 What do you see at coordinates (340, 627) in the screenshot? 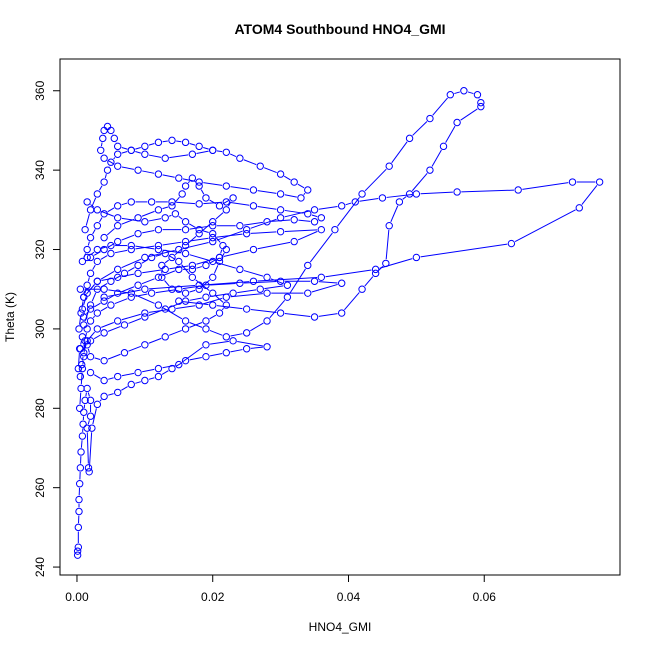
I see `x-axis-label: HNO4_GMI` at bounding box center [340, 627].